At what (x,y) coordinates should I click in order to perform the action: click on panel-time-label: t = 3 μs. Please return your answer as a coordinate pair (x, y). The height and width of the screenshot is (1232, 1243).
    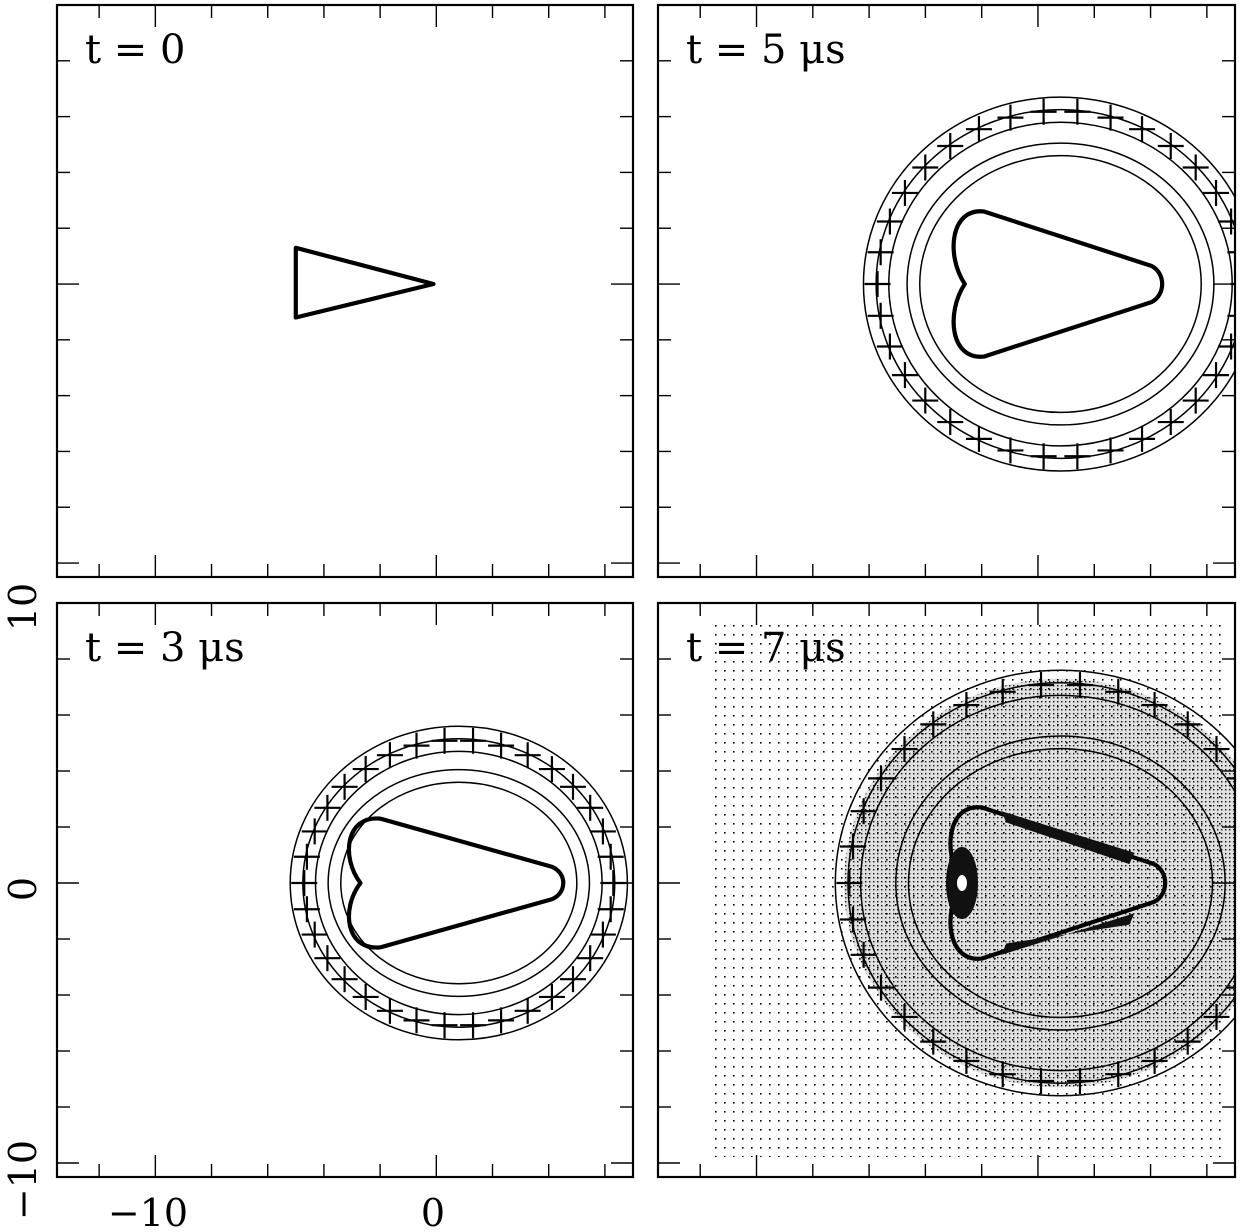
    Looking at the image, I should click on (165, 648).